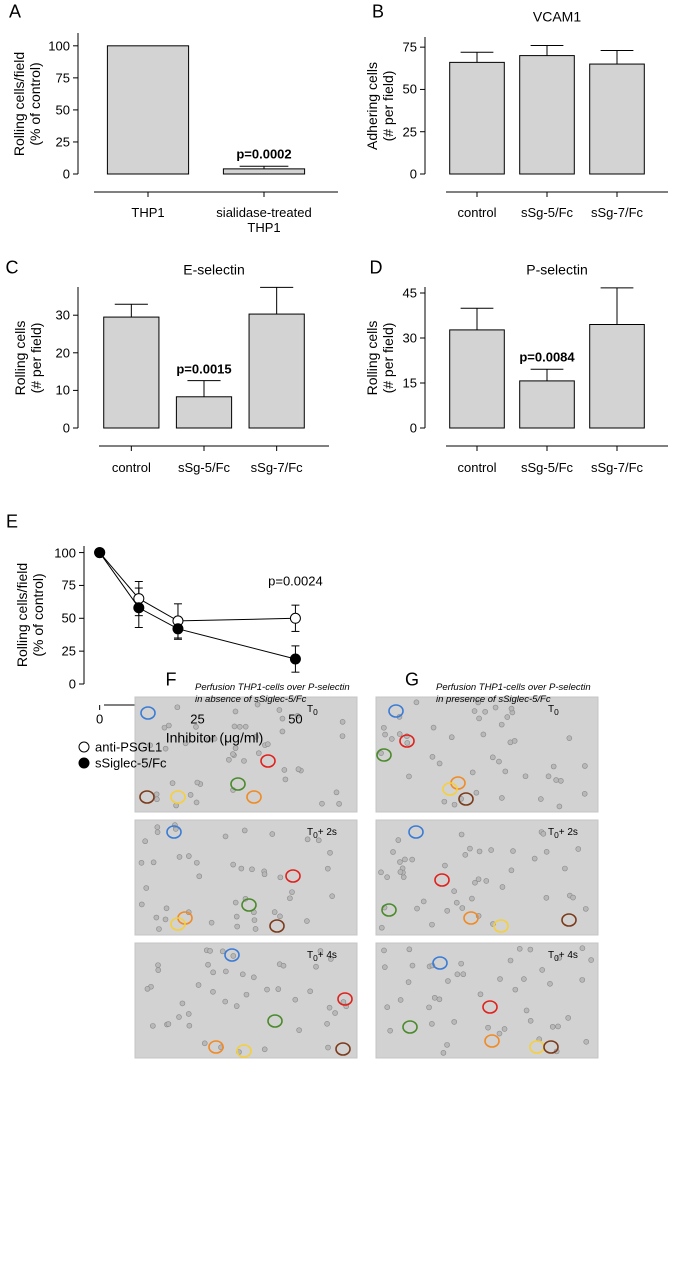  I want to click on x-axis-title: Inhibitor (μg/ml), so click(214, 737).